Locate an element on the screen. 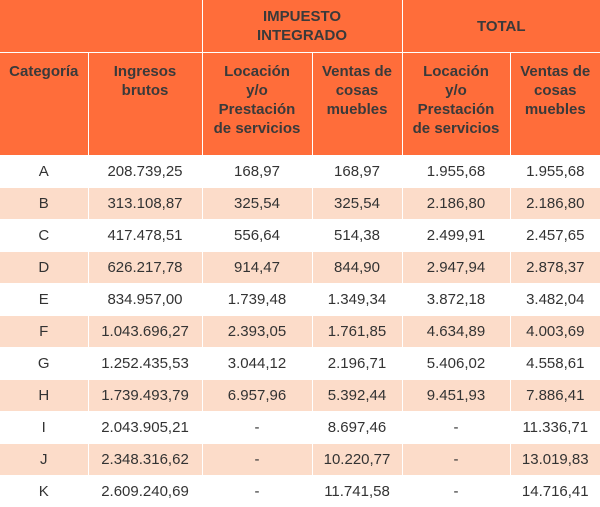  categoria-column-header: Categoría is located at coordinates (44, 104).